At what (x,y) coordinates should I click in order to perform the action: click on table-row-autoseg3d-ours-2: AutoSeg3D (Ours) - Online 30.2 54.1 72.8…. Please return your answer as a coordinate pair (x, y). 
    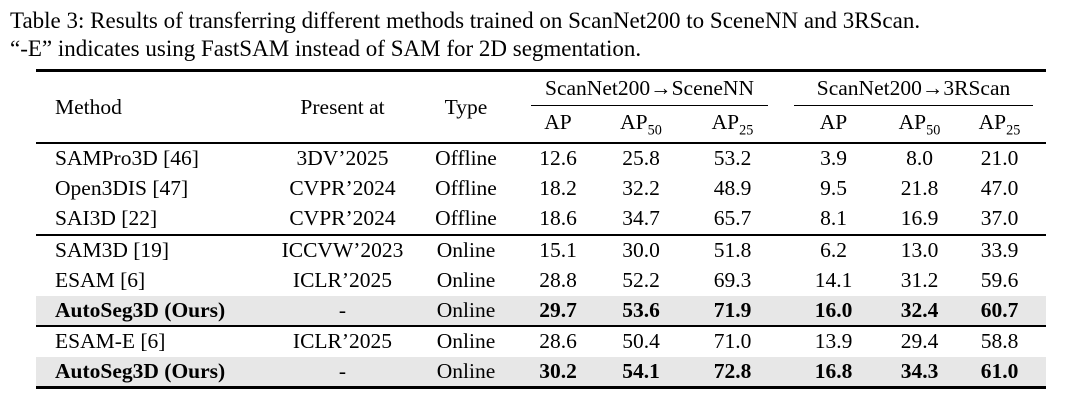
    Looking at the image, I should click on (541, 372).